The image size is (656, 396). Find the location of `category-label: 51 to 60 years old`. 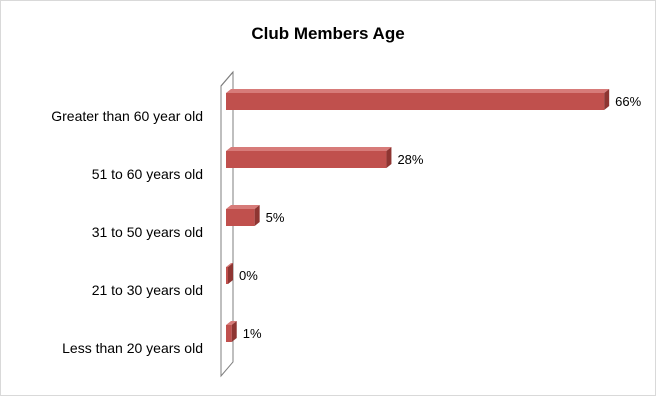

category-label: 51 to 60 years old is located at coordinates (147, 174).